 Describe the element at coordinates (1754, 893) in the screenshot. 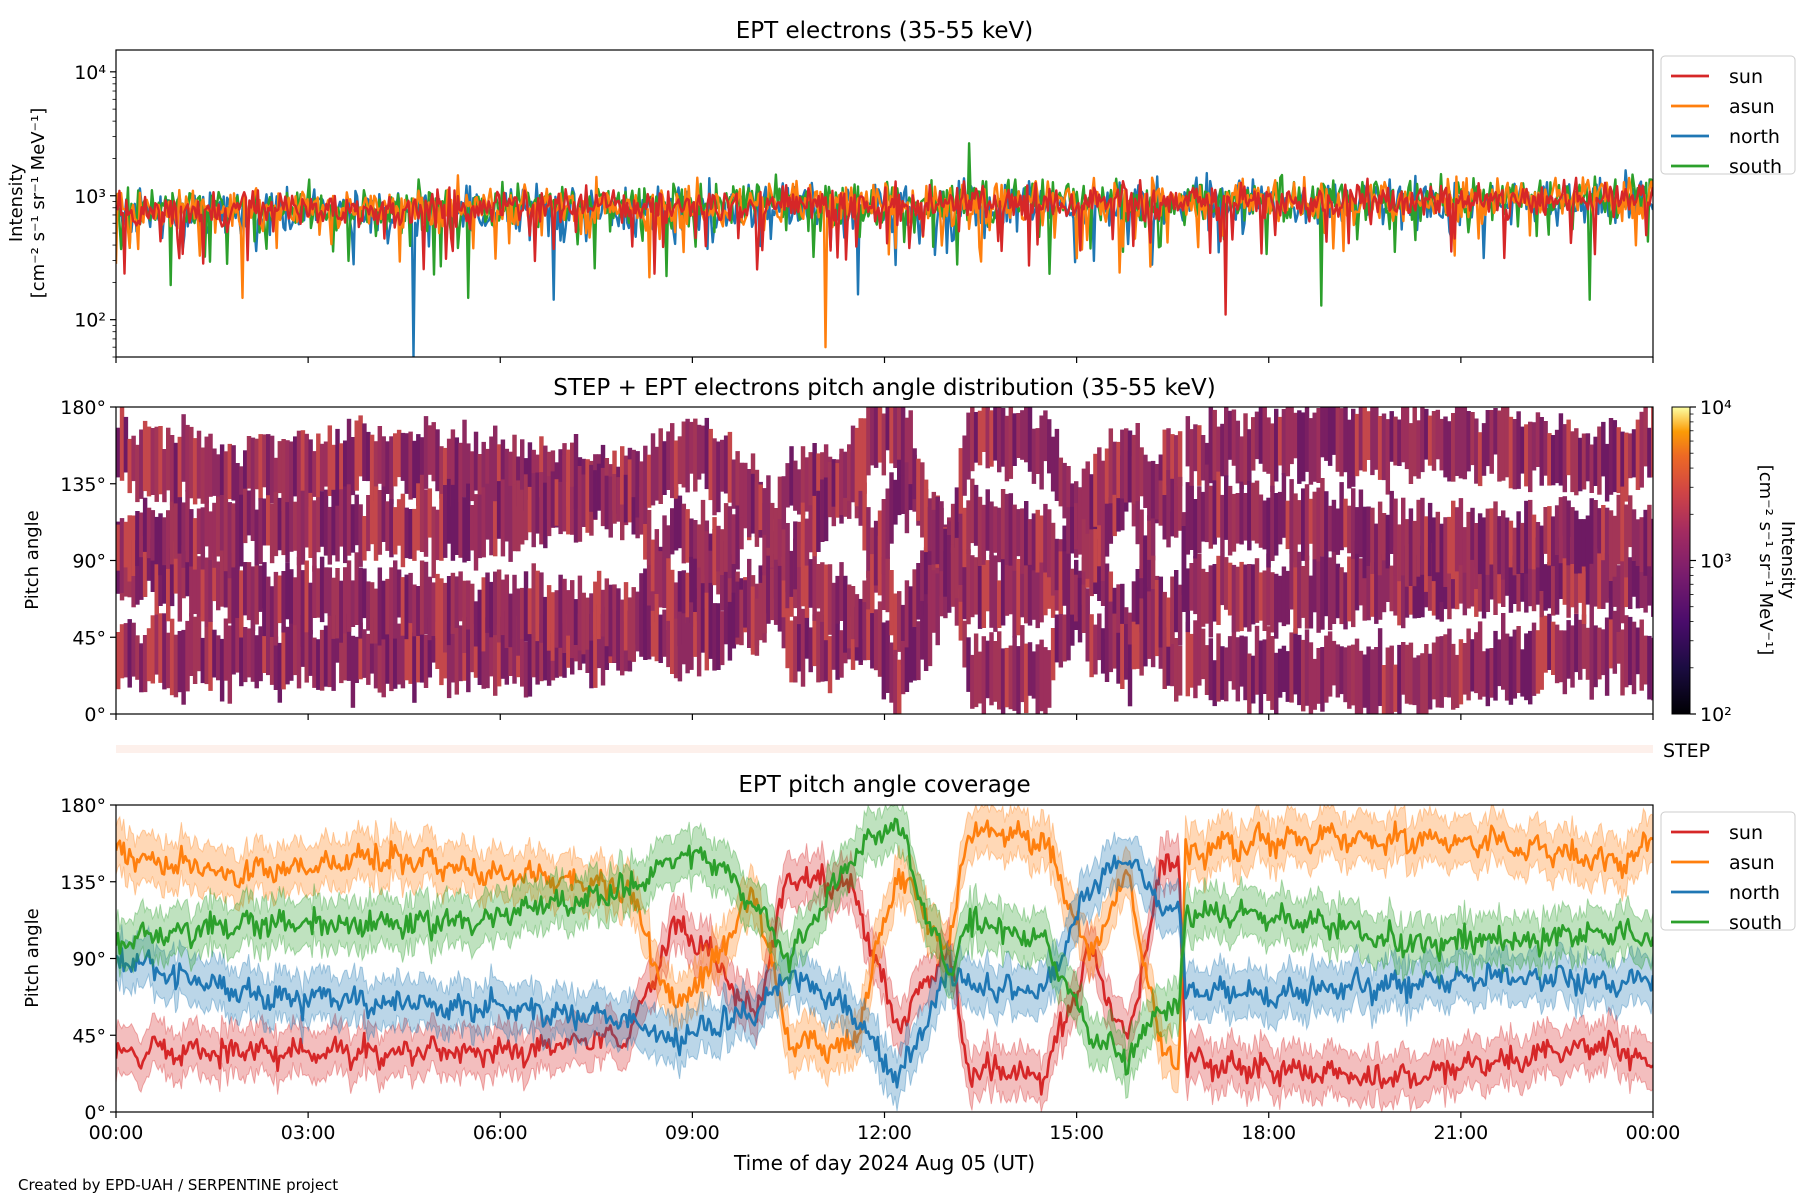

I see `legend-label-north: north` at that location.